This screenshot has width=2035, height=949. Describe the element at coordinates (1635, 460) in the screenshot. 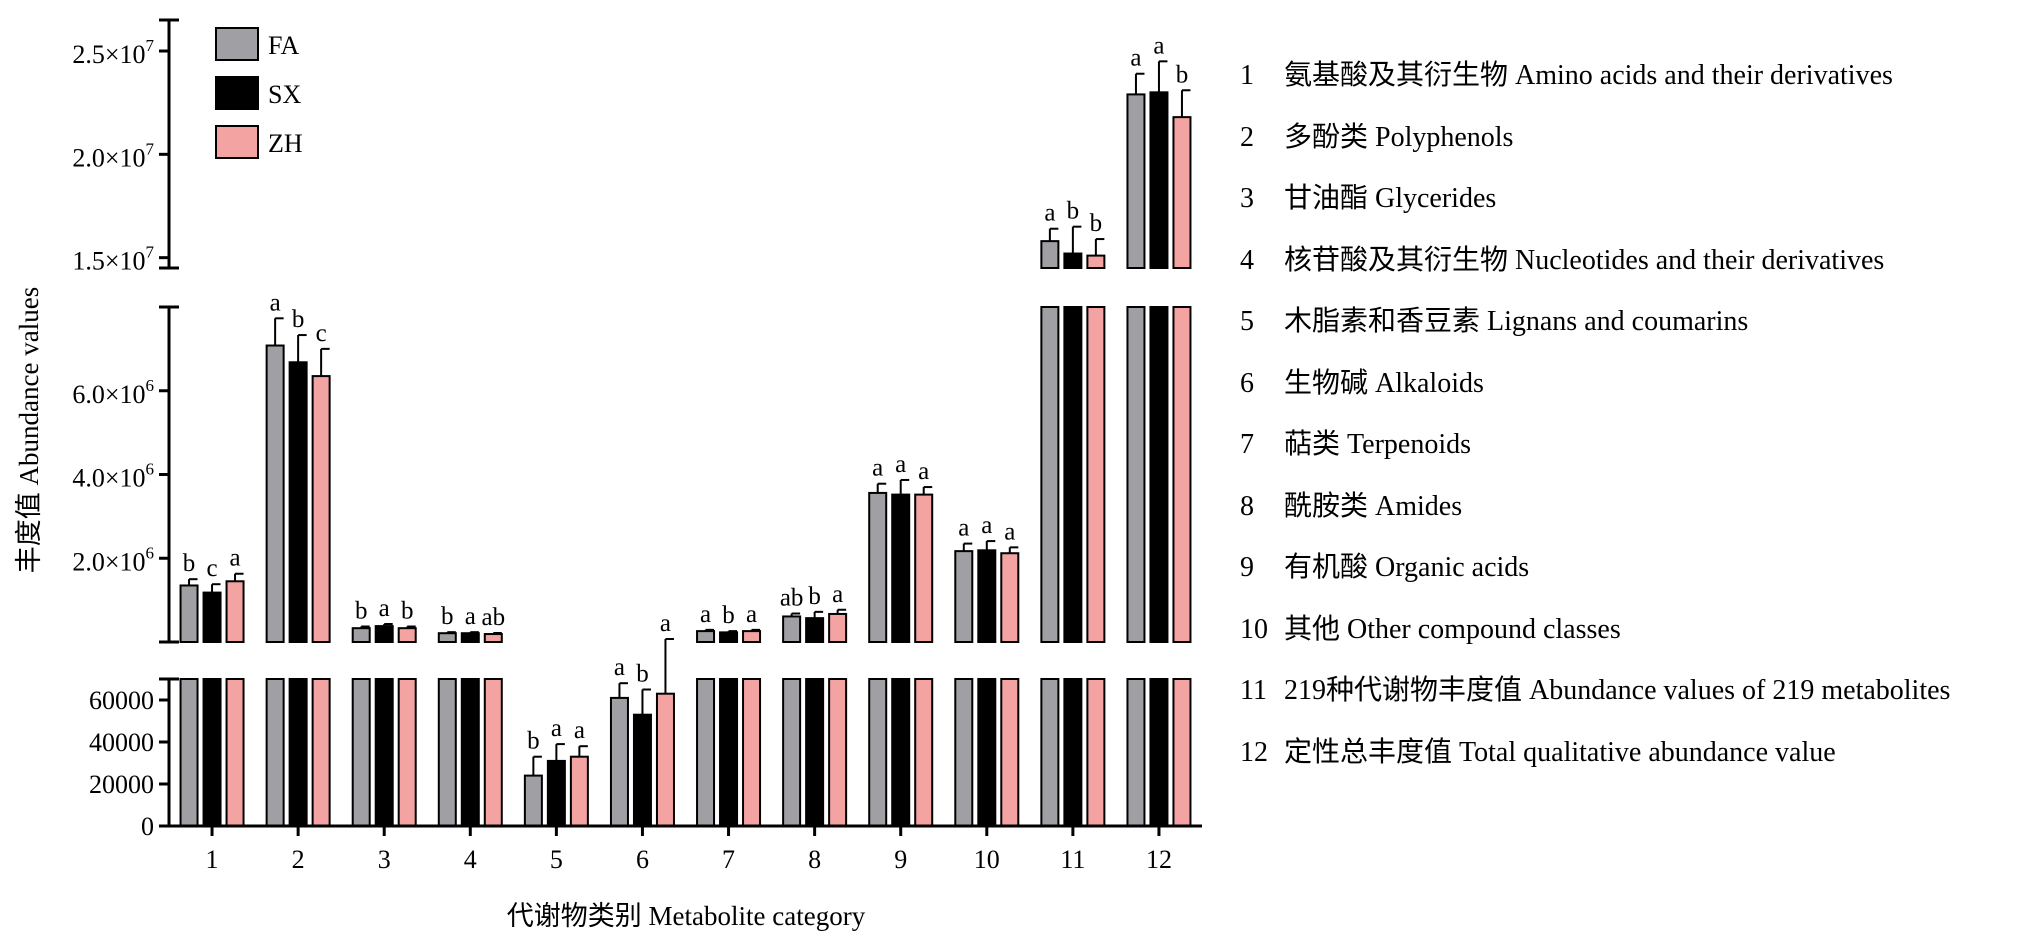

I see `category-legend-item: 7 萜类 Terpenoids` at that location.